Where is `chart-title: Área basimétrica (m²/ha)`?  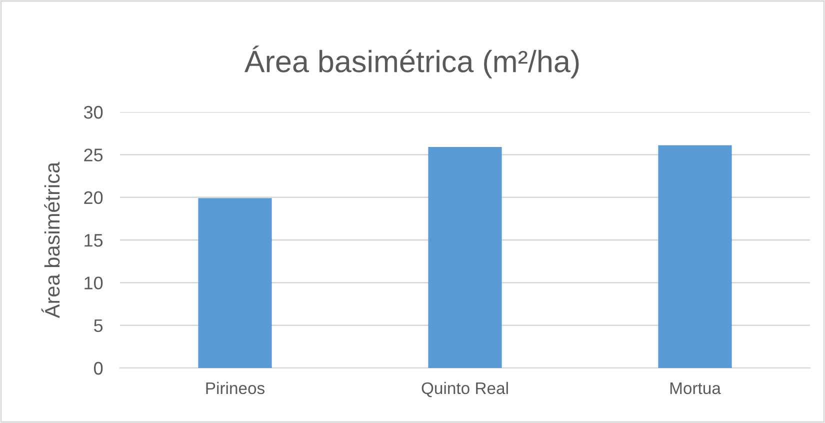
chart-title: Área basimétrica (m²/ha) is located at coordinates (411, 62).